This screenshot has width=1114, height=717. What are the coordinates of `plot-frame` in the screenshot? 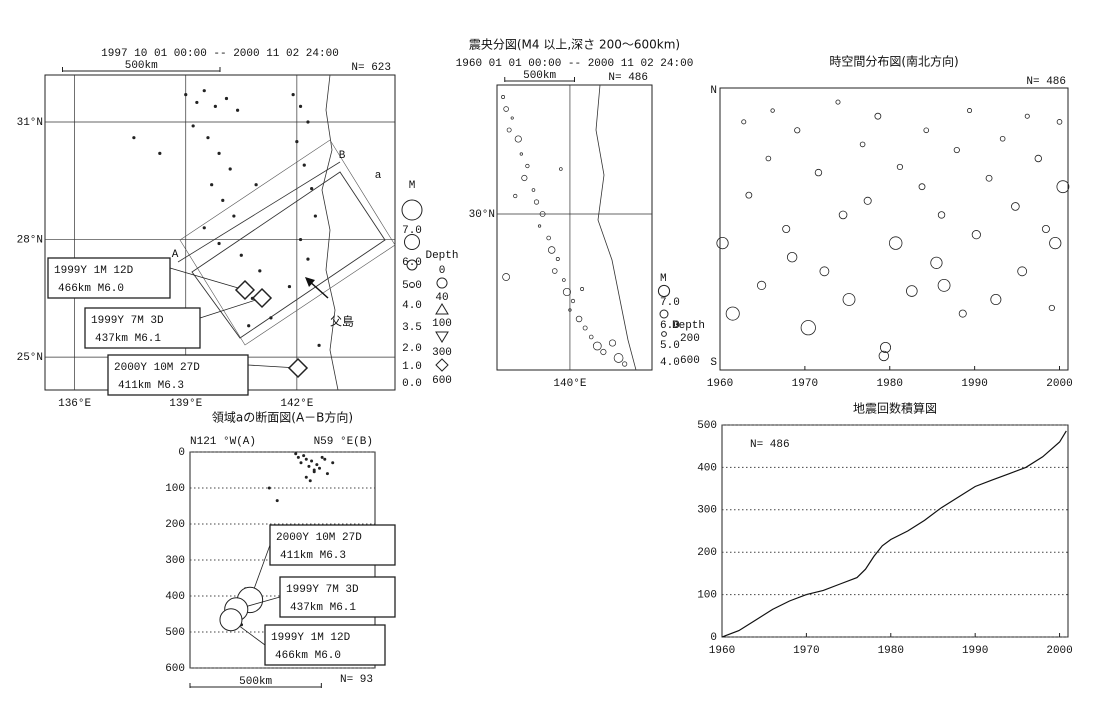 It's located at (894, 229).